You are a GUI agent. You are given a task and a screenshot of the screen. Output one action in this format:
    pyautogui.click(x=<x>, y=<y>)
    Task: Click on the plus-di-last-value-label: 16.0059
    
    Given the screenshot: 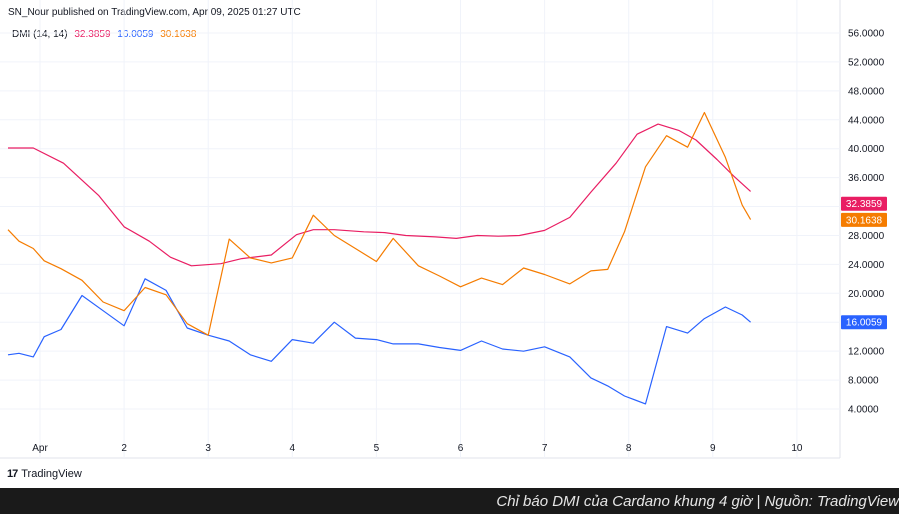 What is the action you would take?
    pyautogui.click(x=864, y=323)
    